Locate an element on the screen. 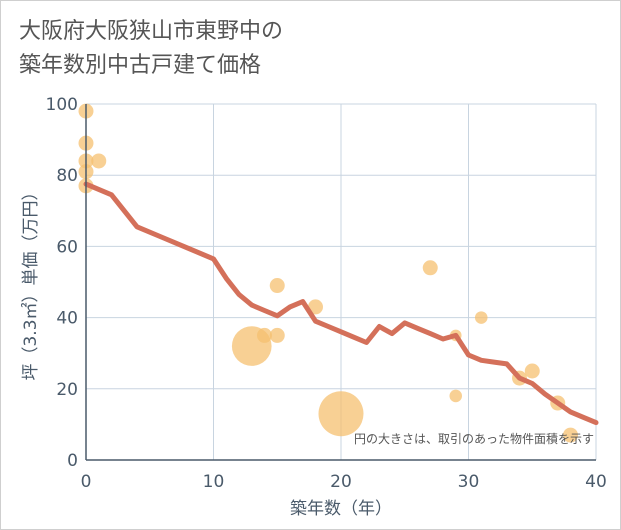 This screenshot has height=530, width=621. x-tick-label: 10 is located at coordinates (214, 482).